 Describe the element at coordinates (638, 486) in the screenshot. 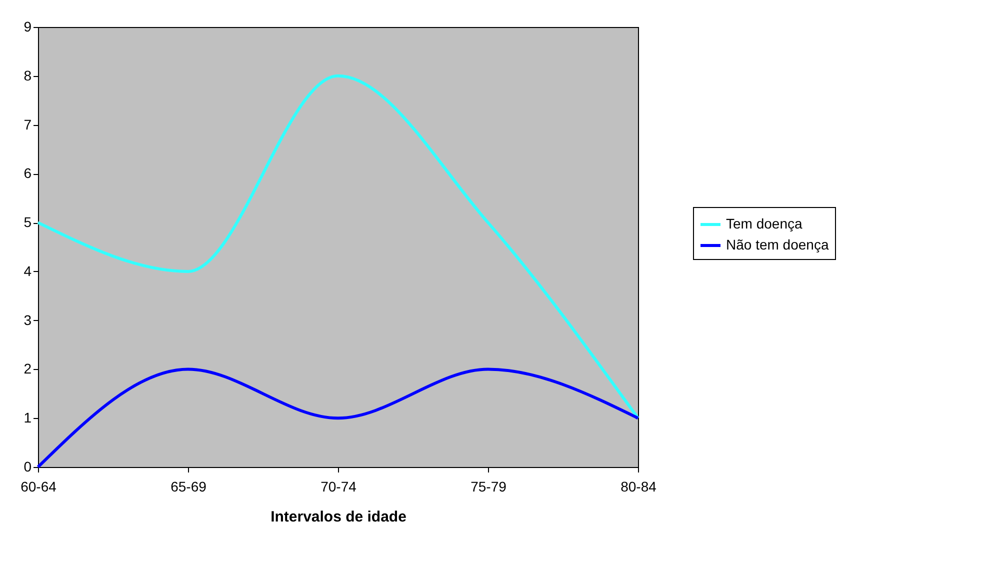

I see `x-tick-label: 80-84` at that location.